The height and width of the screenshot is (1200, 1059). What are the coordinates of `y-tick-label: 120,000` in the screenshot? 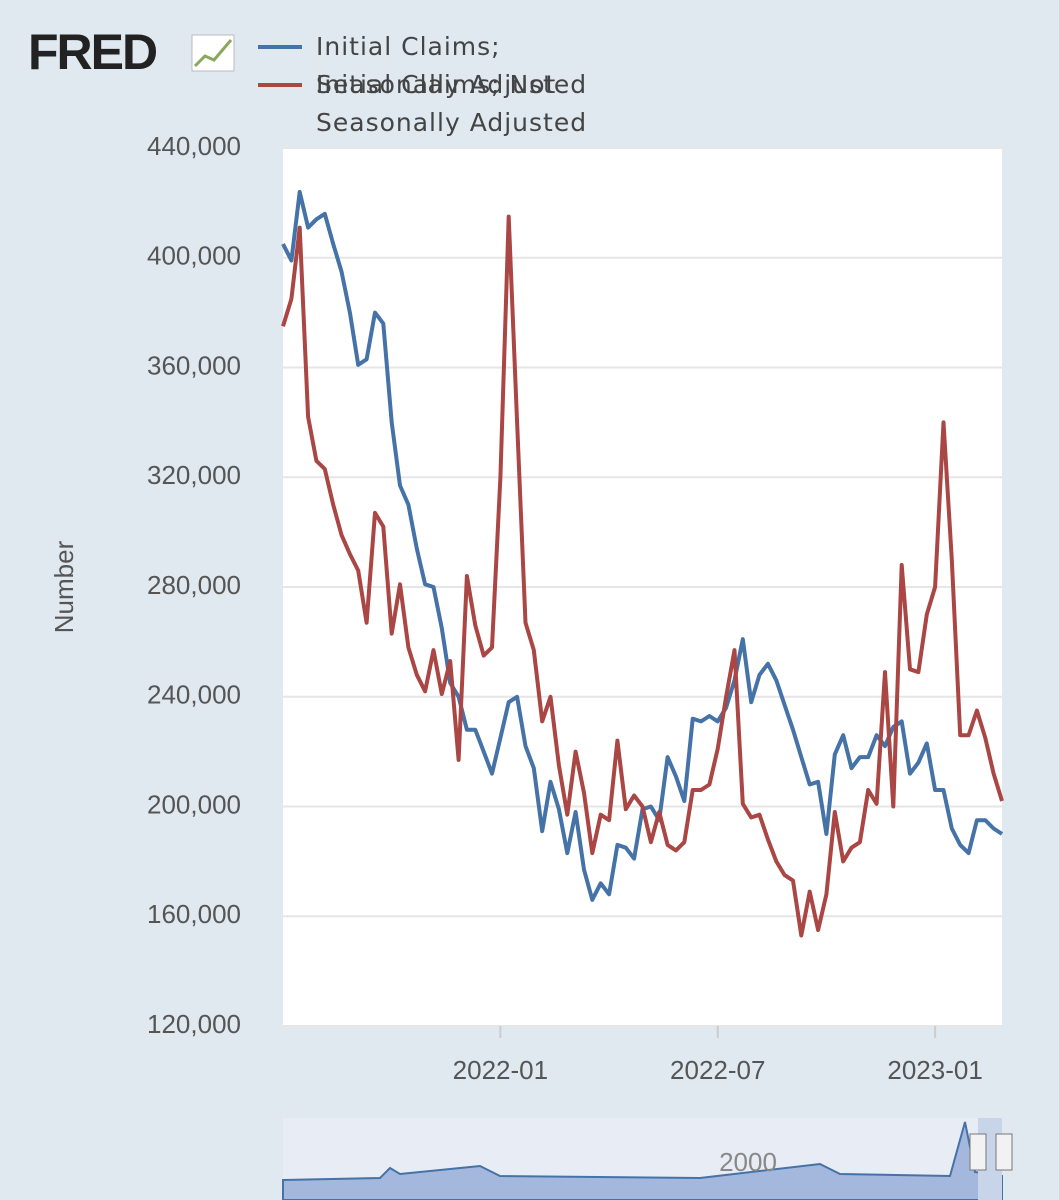 It's located at (194, 1024).